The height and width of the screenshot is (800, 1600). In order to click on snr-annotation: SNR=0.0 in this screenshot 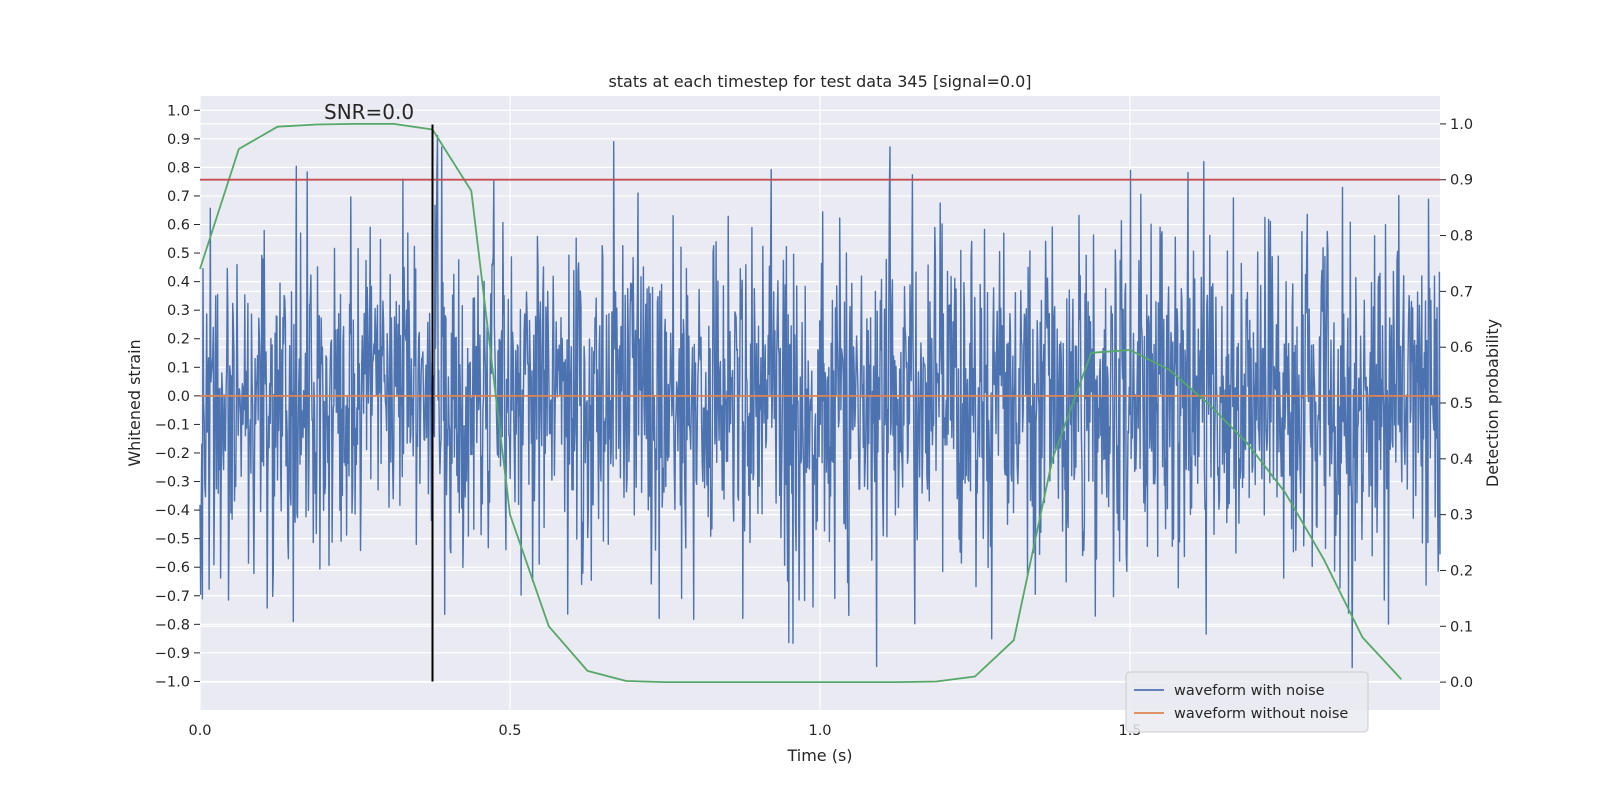, I will do `click(369, 112)`.